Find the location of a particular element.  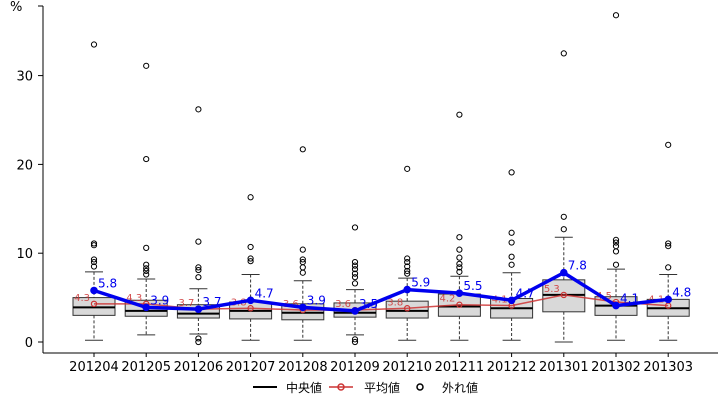

legend: 中央値 平均値 外れ値 is located at coordinates (365, 387).